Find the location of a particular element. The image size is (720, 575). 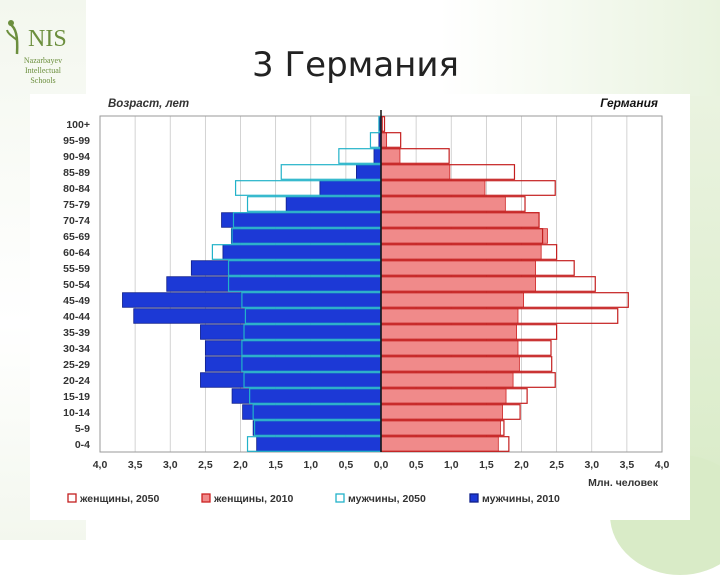

chart-title: Германия is located at coordinates (629, 103).